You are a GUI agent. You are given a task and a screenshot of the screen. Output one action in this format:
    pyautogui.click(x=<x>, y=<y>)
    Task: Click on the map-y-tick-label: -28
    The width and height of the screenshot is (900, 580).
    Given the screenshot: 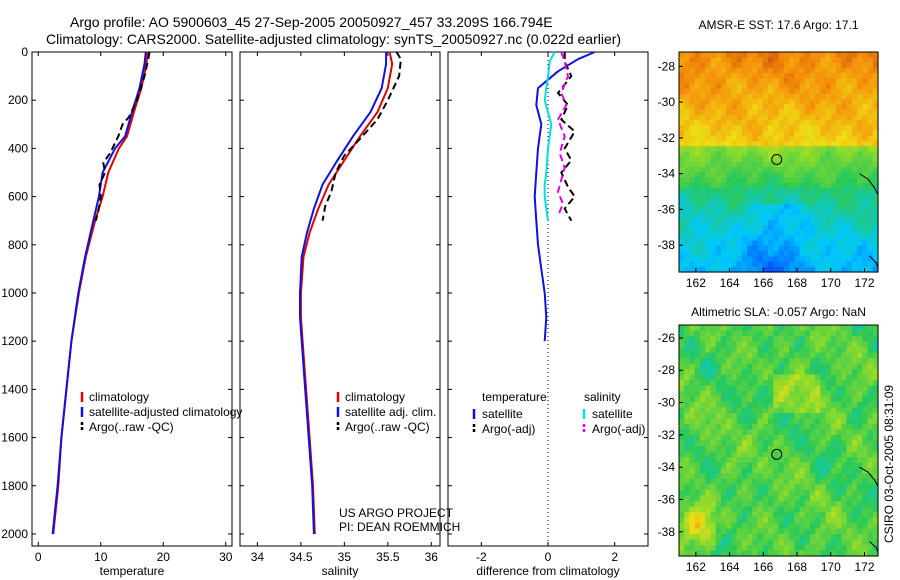 What is the action you would take?
    pyautogui.click(x=667, y=66)
    